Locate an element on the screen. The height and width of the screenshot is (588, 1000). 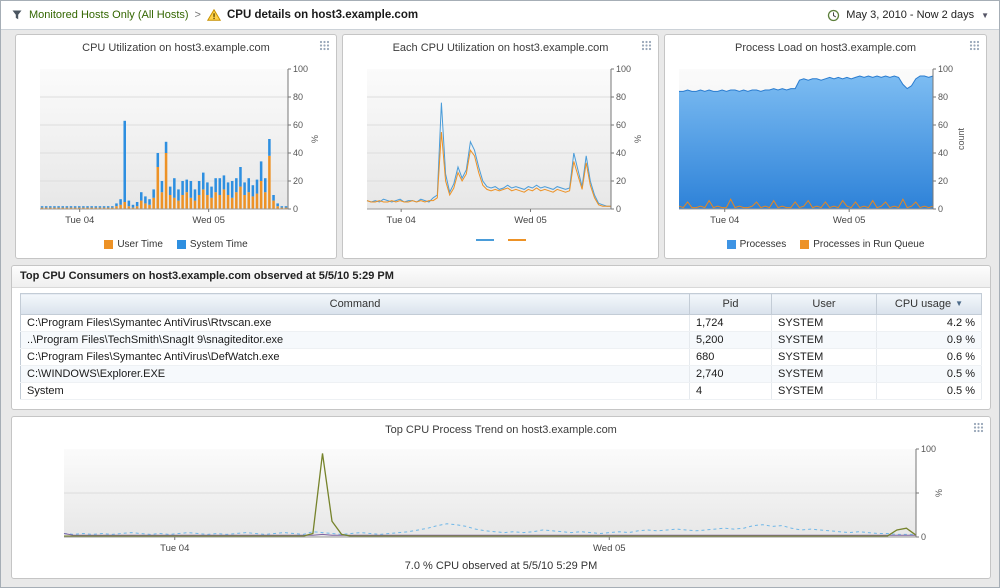
legend-line-icon is located at coordinates (484, 240).